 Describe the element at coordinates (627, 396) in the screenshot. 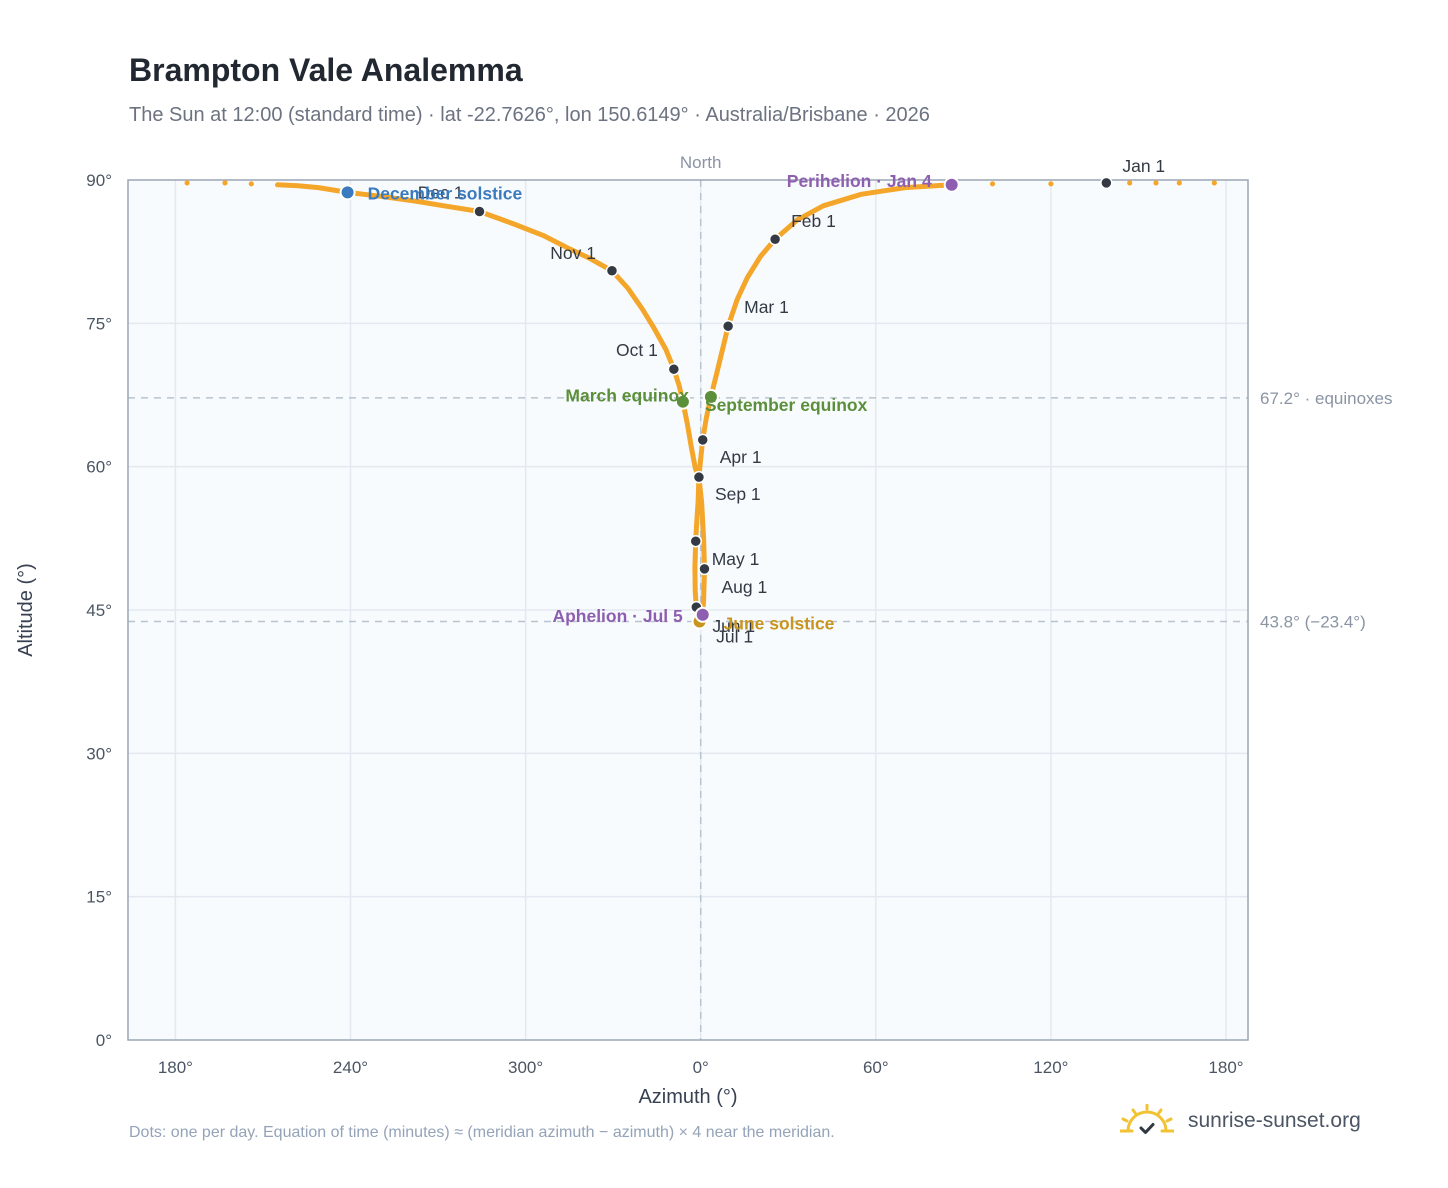

I see `event-label: March equinox` at that location.